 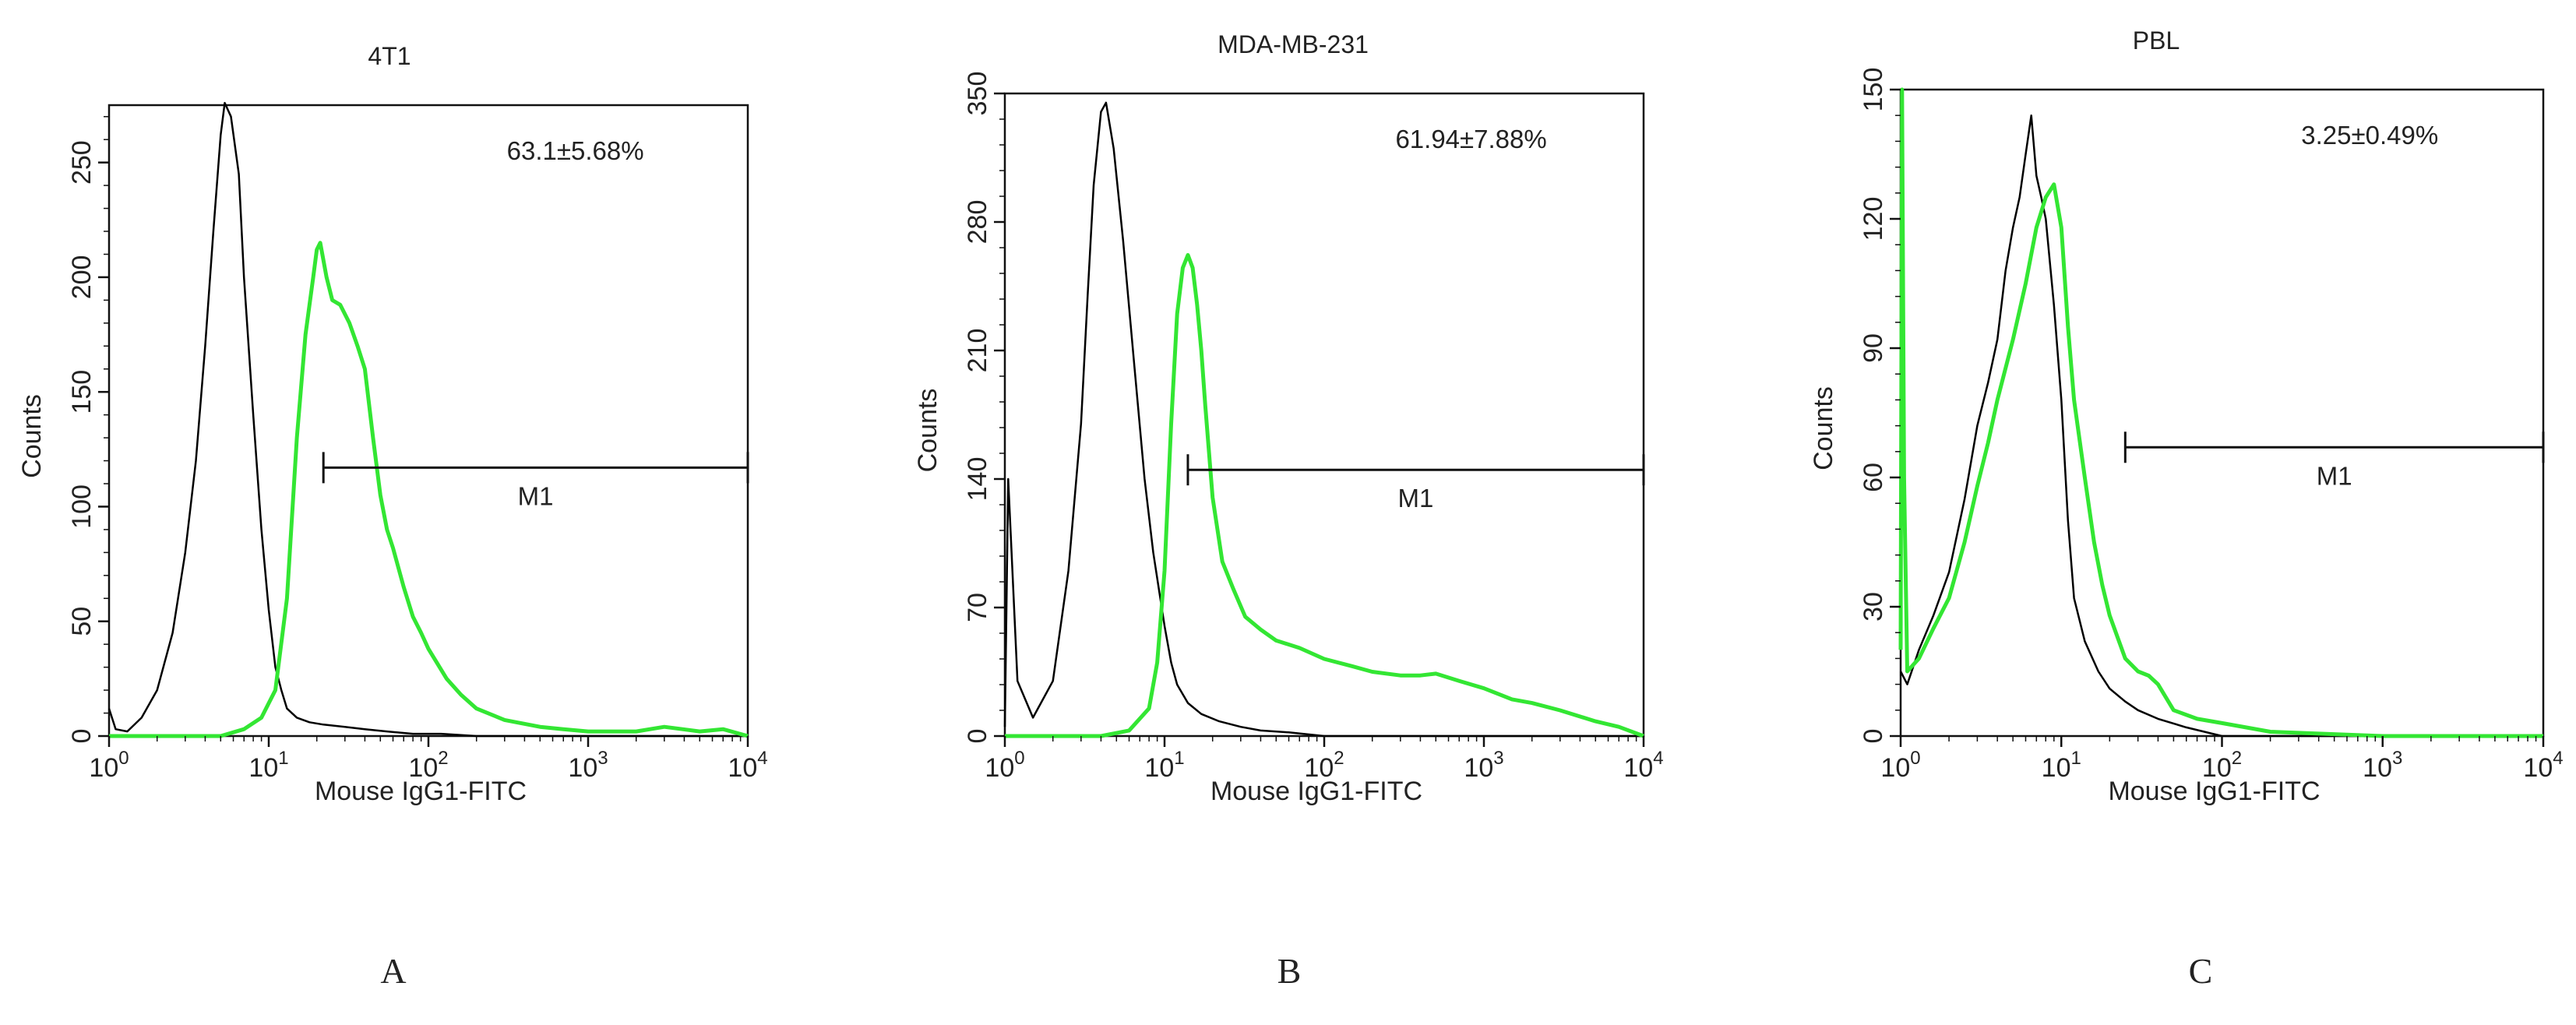 What do you see at coordinates (1873, 219) in the screenshot?
I see `y-tick-label: 120` at bounding box center [1873, 219].